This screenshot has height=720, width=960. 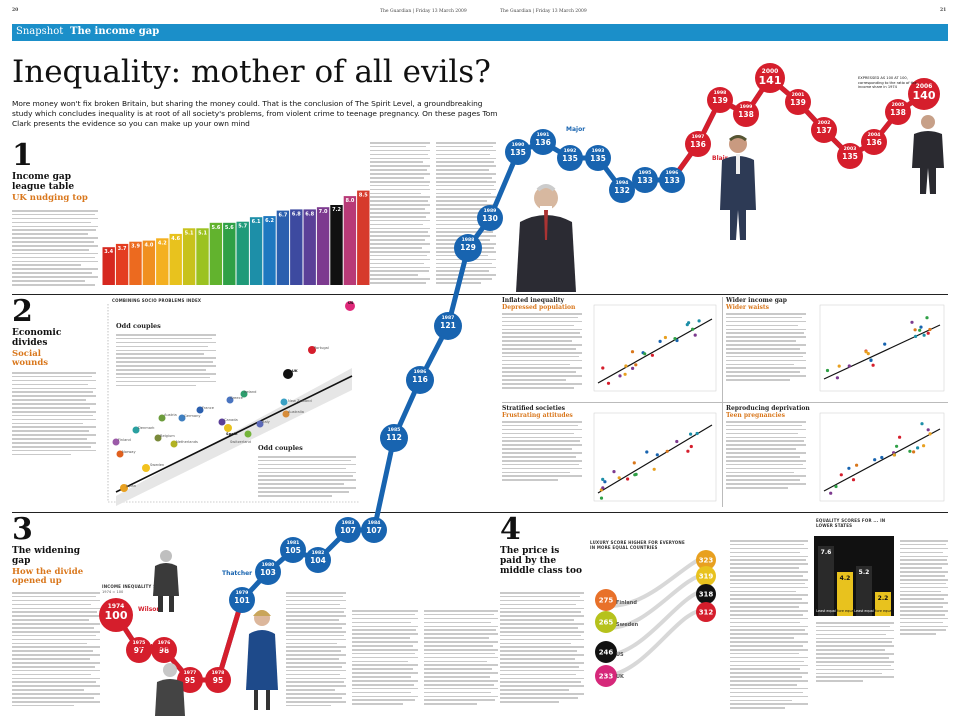 What do you see at coordinates (570, 158) in the screenshot?
I see `timeline-bubble-1992: 1992 135` at bounding box center [570, 158].